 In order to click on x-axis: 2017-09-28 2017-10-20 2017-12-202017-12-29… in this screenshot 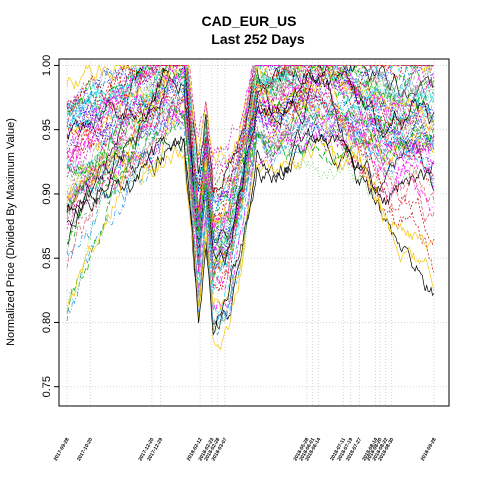, I will do `click(245, 449)`.